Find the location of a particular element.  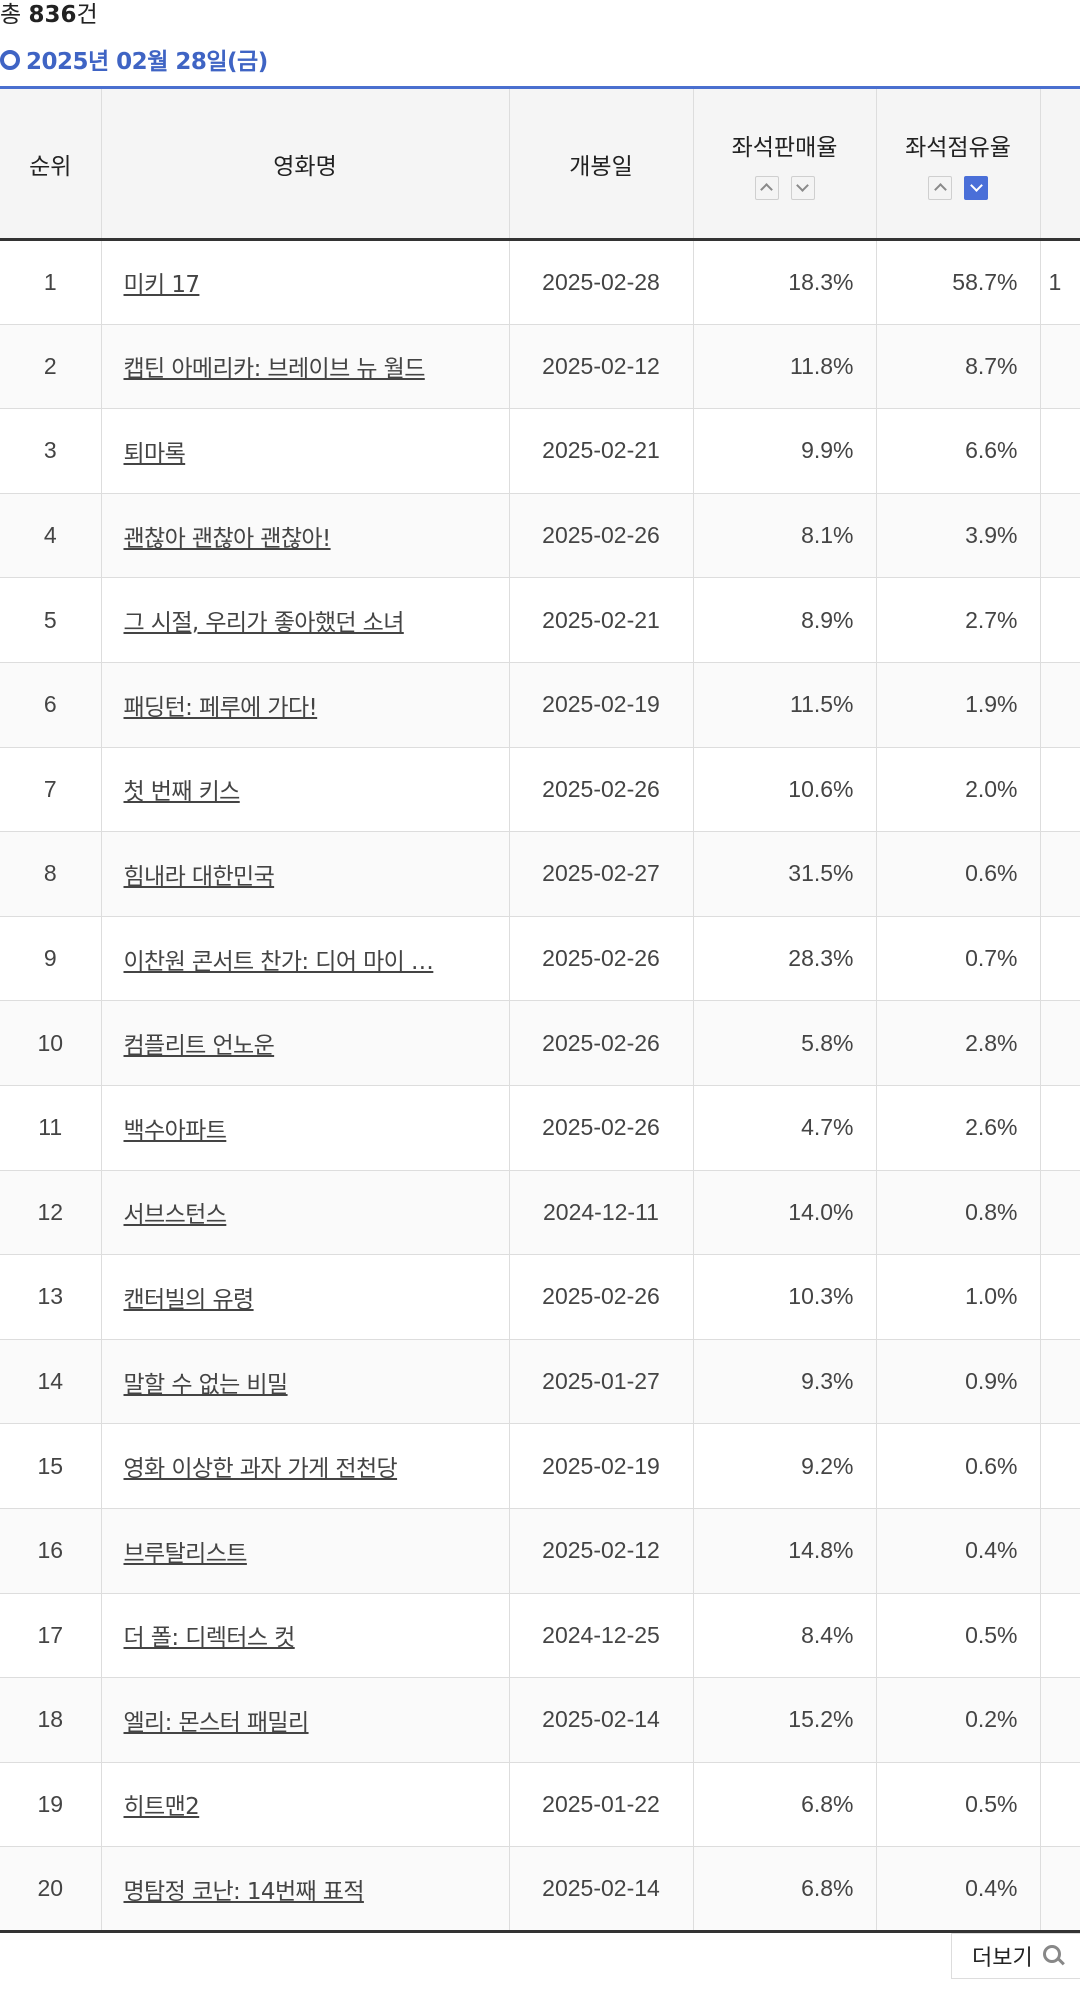

table-row: 8 힘내라 대한민국 2025-02-27 31.5% 0.6% is located at coordinates (540, 874).